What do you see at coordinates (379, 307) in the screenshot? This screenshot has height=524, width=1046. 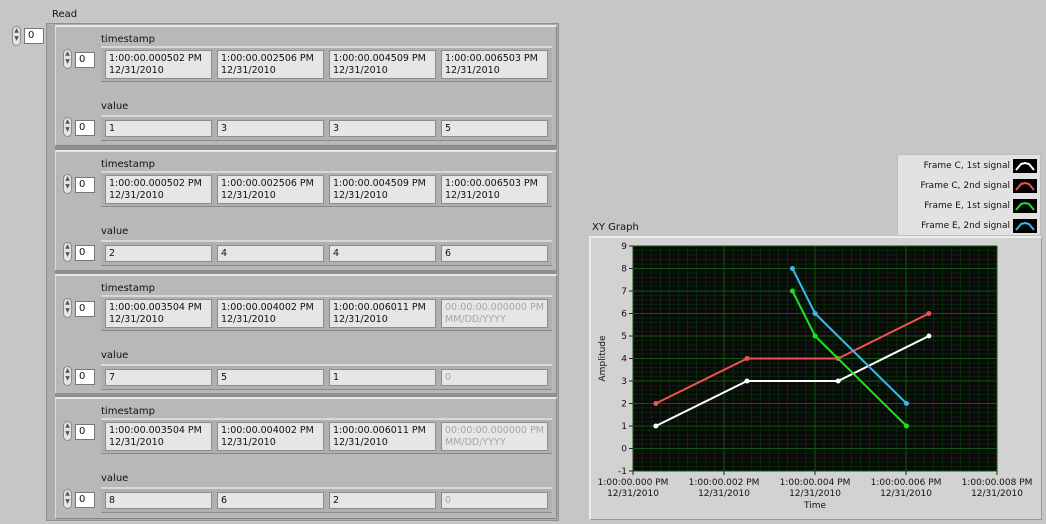 I see `timestamp-time: 1:00:00.006011 PM` at bounding box center [379, 307].